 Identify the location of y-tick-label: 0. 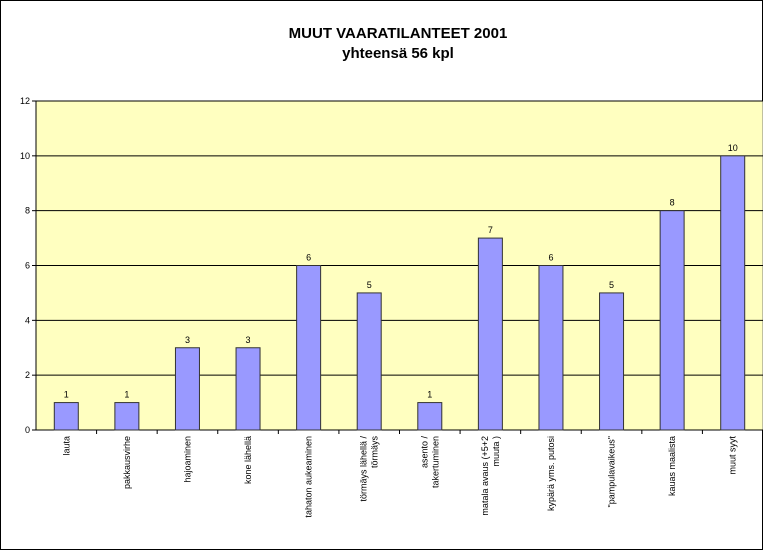
(27, 430).